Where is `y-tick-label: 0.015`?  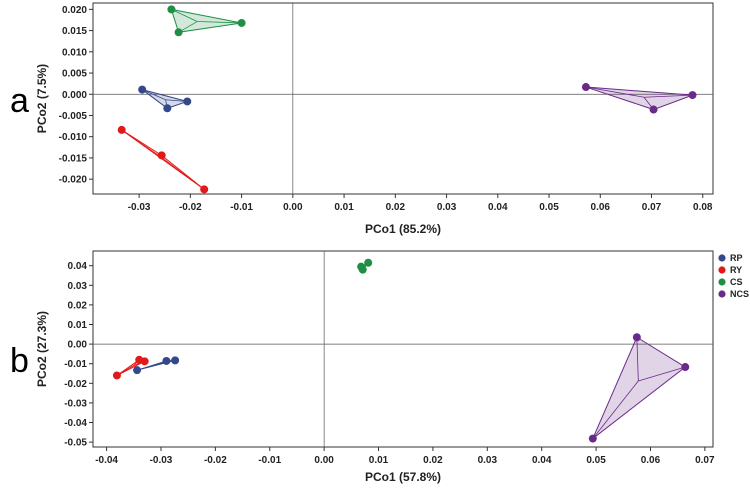 y-tick-label: 0.015 is located at coordinates (74, 31).